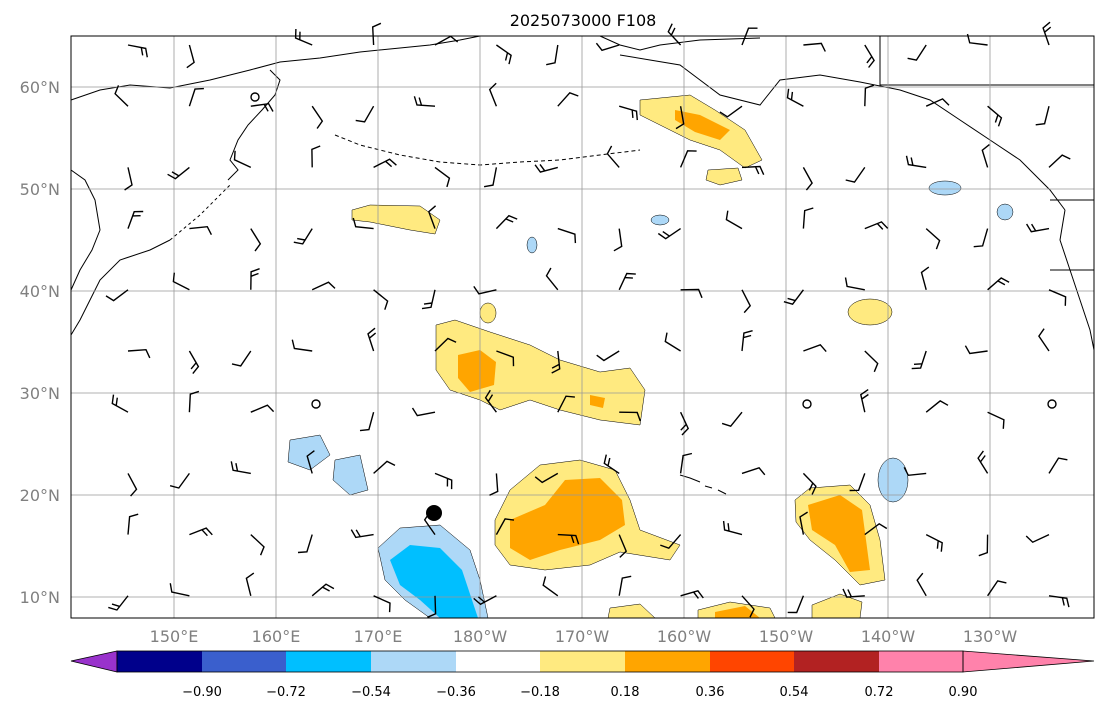  I want to click on coastline-japan-coast, so click(120, 287).